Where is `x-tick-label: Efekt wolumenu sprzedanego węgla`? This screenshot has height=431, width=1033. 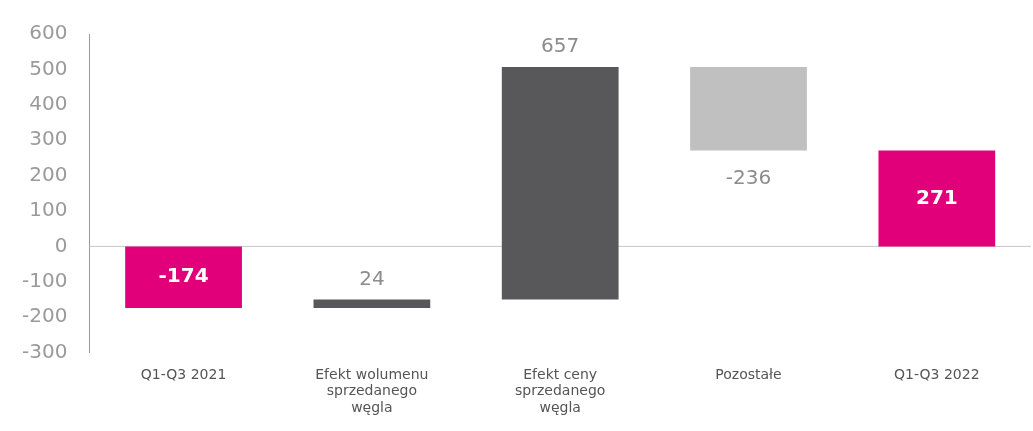 x-tick-label: Efekt wolumenu sprzedanego węgla is located at coordinates (372, 390).